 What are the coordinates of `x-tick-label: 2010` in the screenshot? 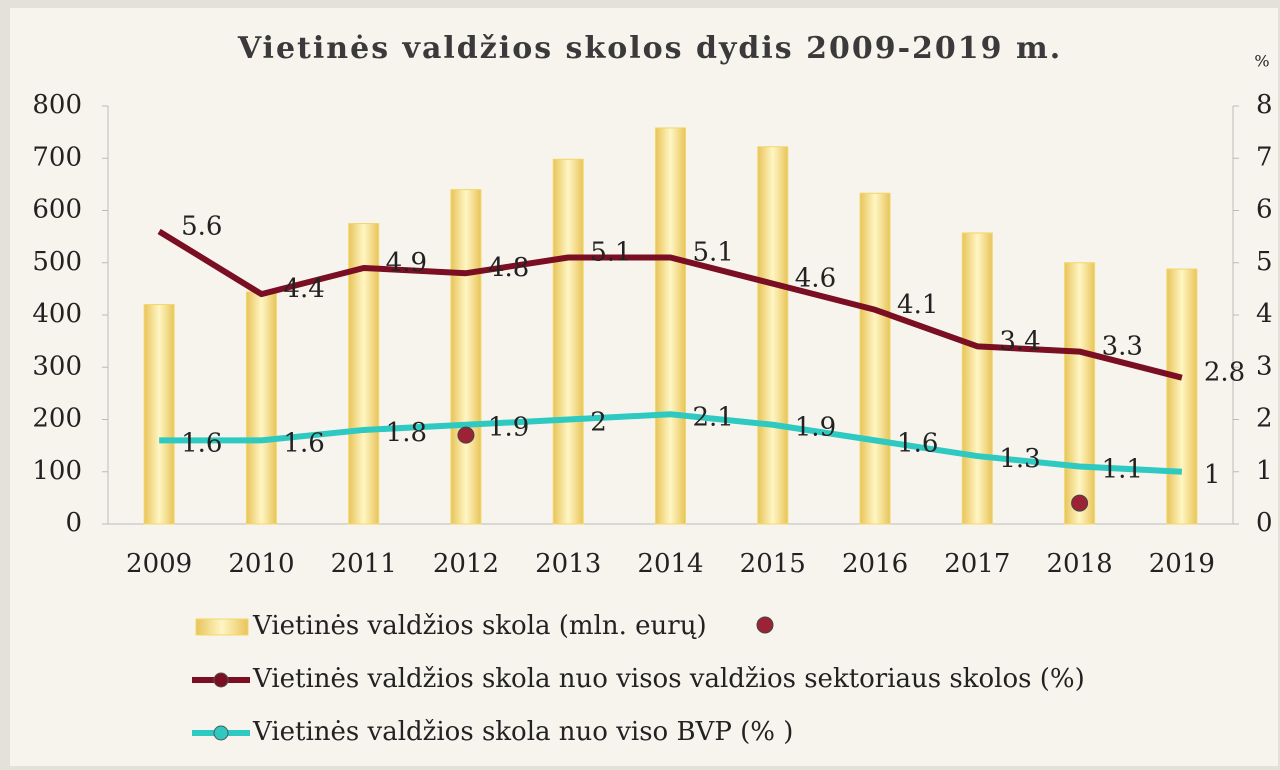 It's located at (261, 564).